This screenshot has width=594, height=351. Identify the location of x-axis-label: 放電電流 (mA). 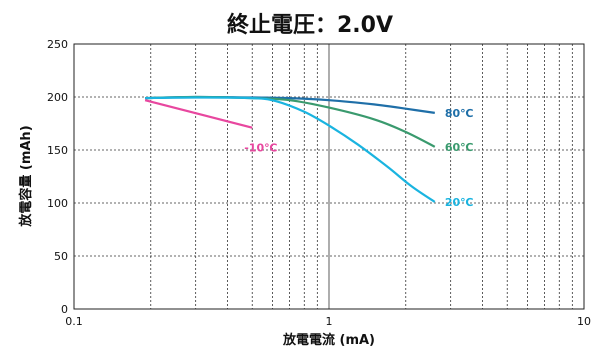
(328, 340).